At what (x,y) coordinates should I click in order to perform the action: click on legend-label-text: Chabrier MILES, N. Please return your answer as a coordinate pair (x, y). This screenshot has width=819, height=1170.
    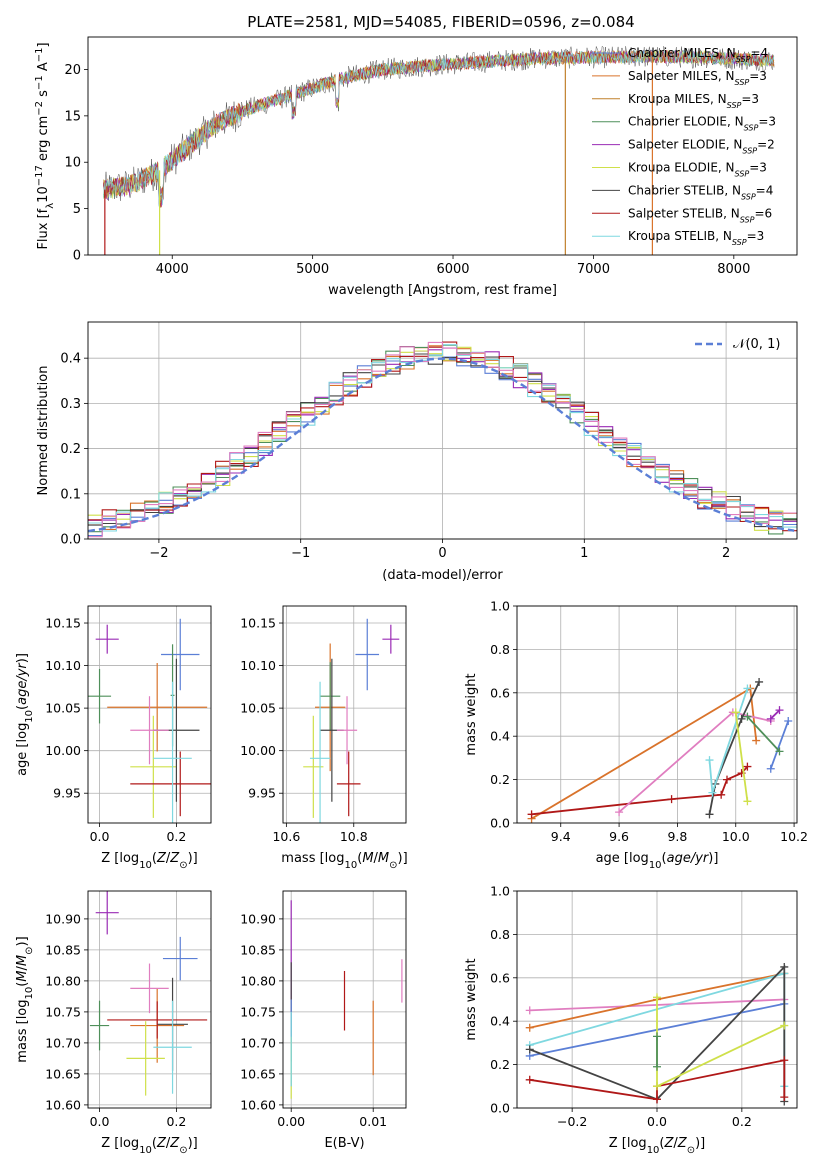
    Looking at the image, I should click on (682, 53).